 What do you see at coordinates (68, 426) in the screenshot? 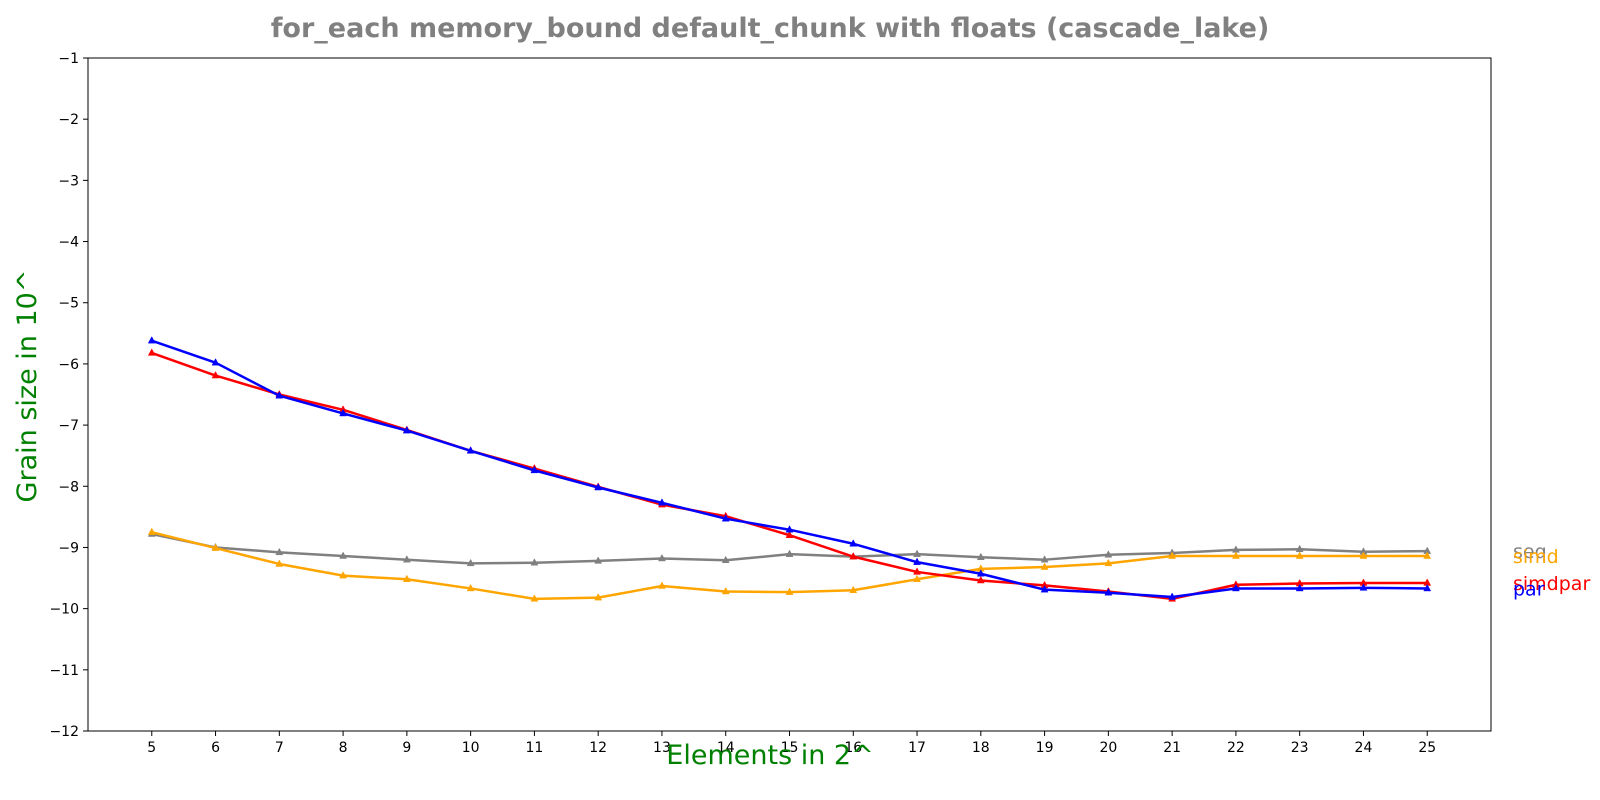
I see `y-tick-label: −7` at bounding box center [68, 426].